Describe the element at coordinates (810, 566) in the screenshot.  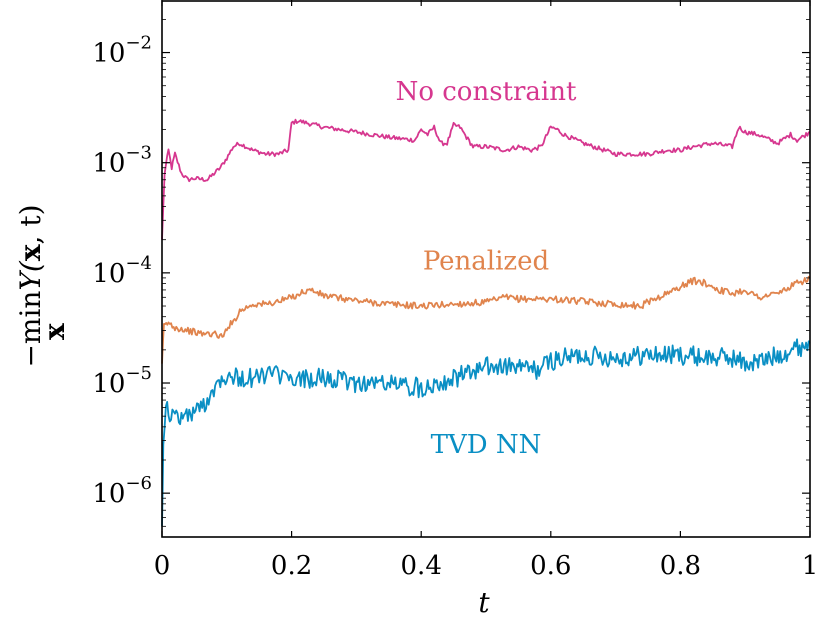
I see `x-tick-label: 1` at that location.